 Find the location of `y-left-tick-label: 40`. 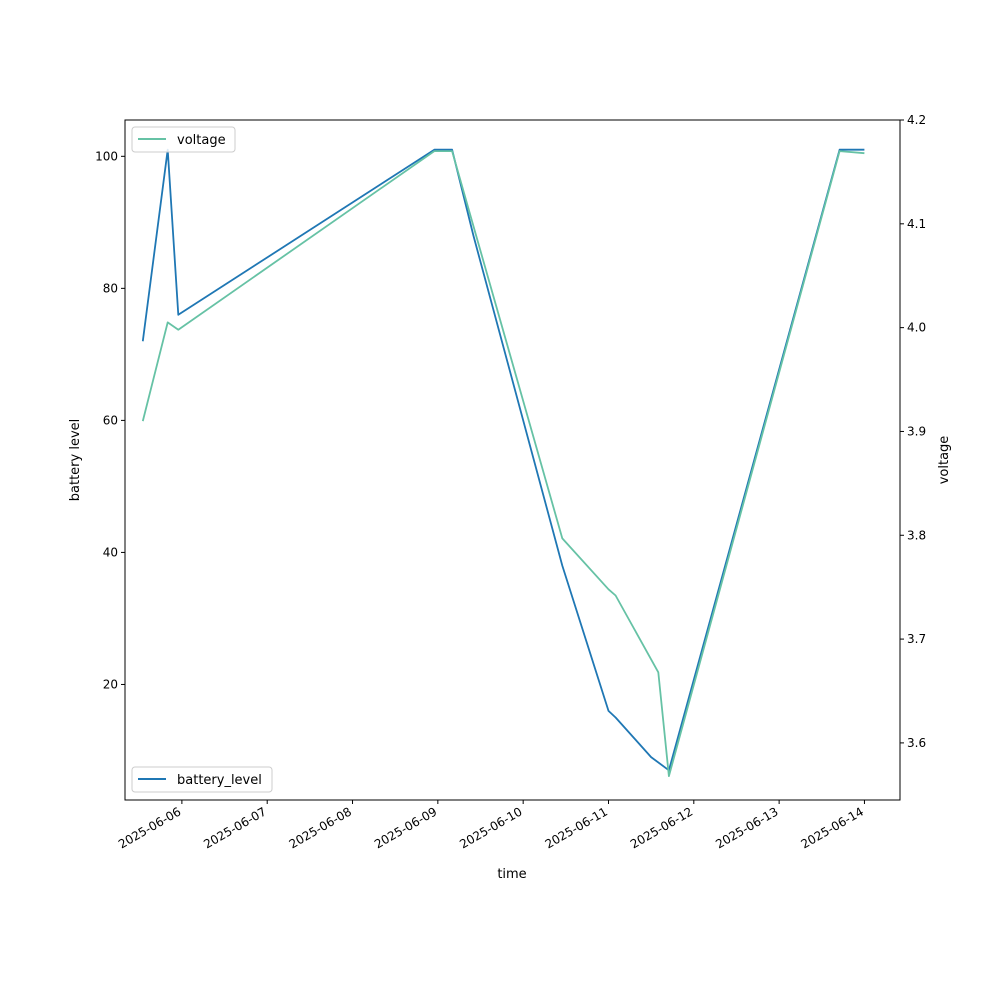

y-left-tick-label: 40 is located at coordinates (110, 552).